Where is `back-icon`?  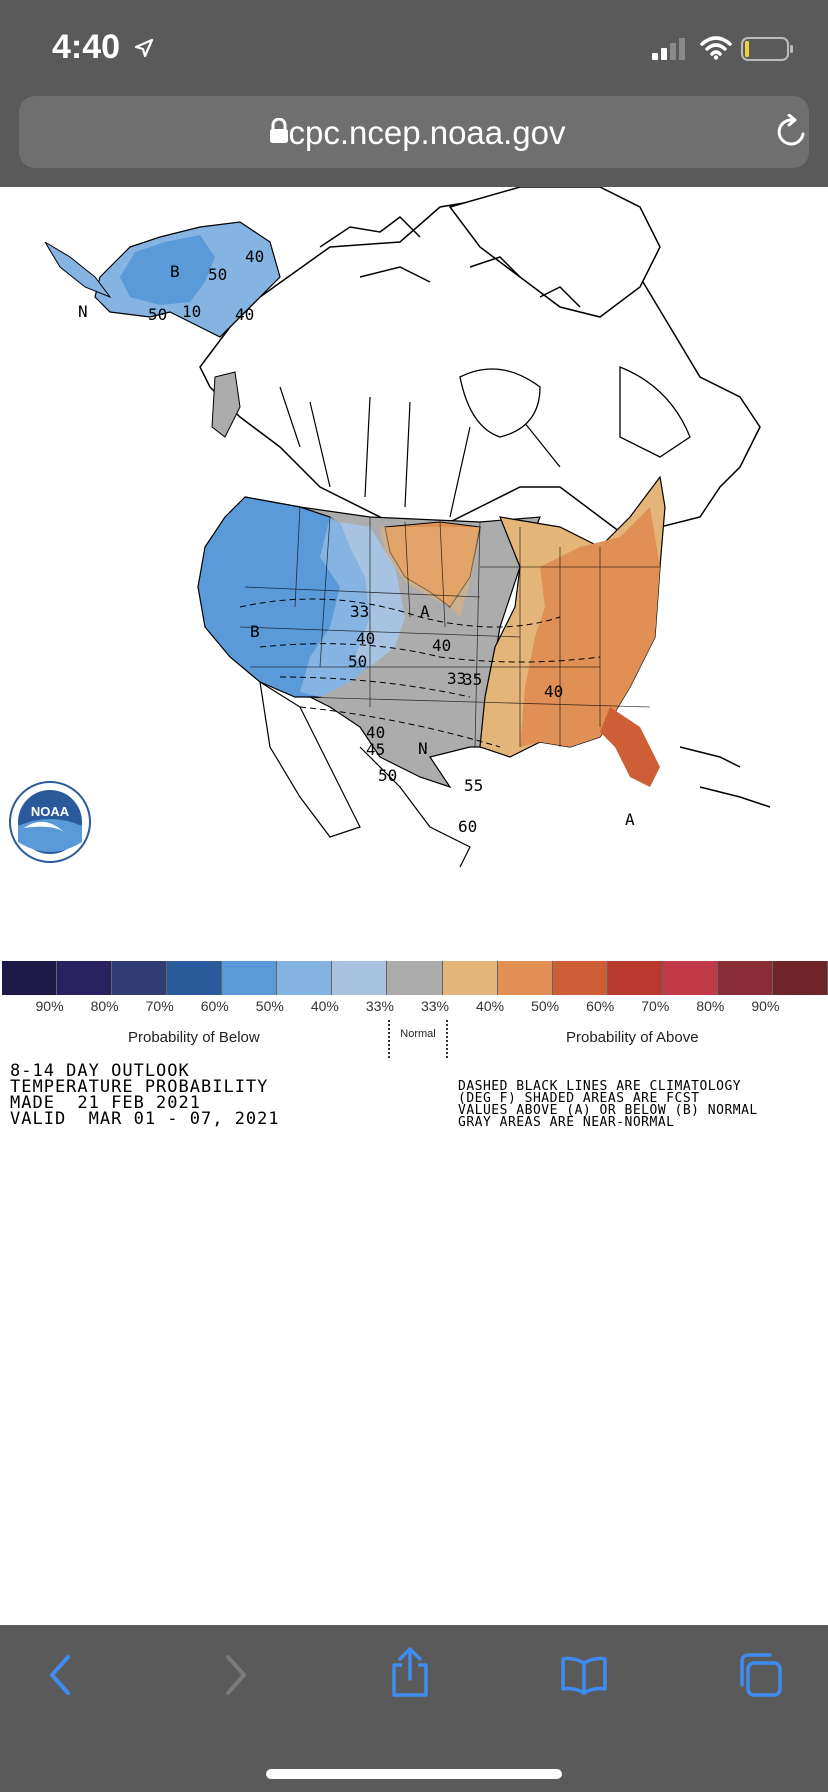
back-icon is located at coordinates (60, 1675).